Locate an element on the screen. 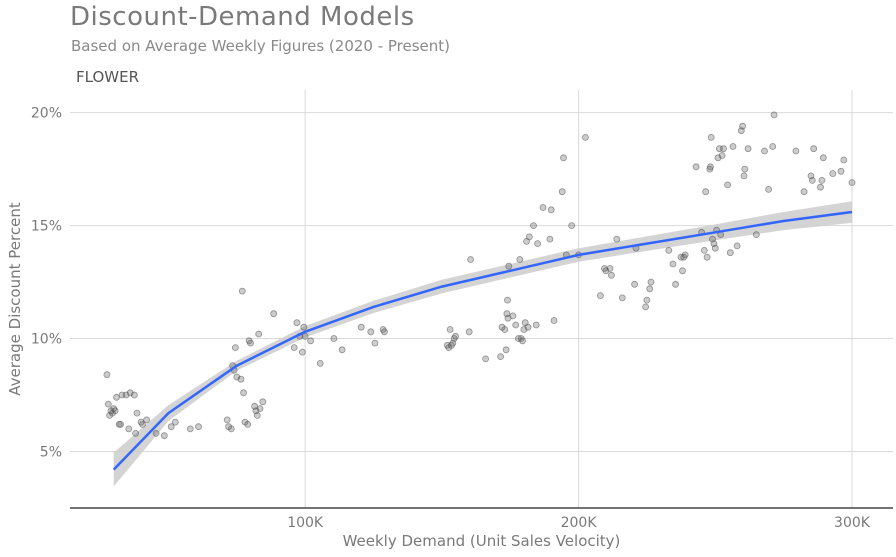 The image size is (896, 557). x-tick-label: 100K is located at coordinates (305, 523).